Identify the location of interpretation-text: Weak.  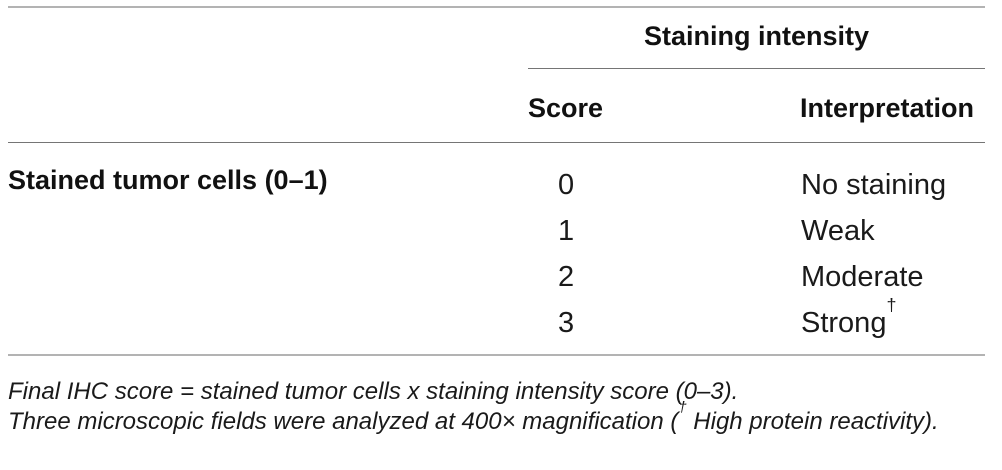
(838, 231).